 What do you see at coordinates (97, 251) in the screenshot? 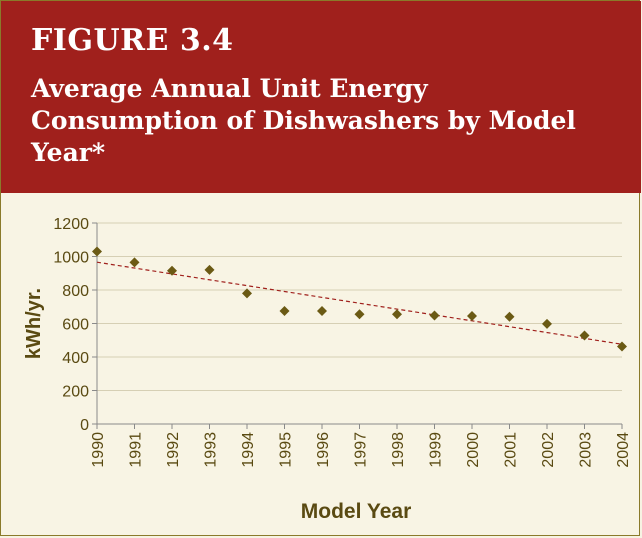
I see `data-point-1990` at bounding box center [97, 251].